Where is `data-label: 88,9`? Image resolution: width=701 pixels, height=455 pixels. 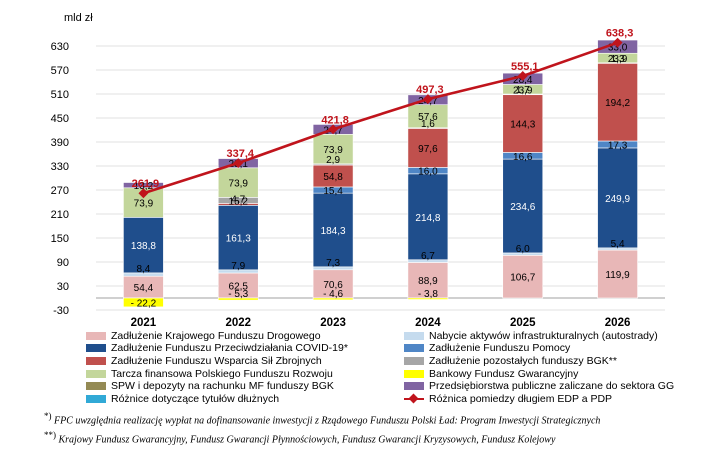
data-label: 88,9 is located at coordinates (428, 281).